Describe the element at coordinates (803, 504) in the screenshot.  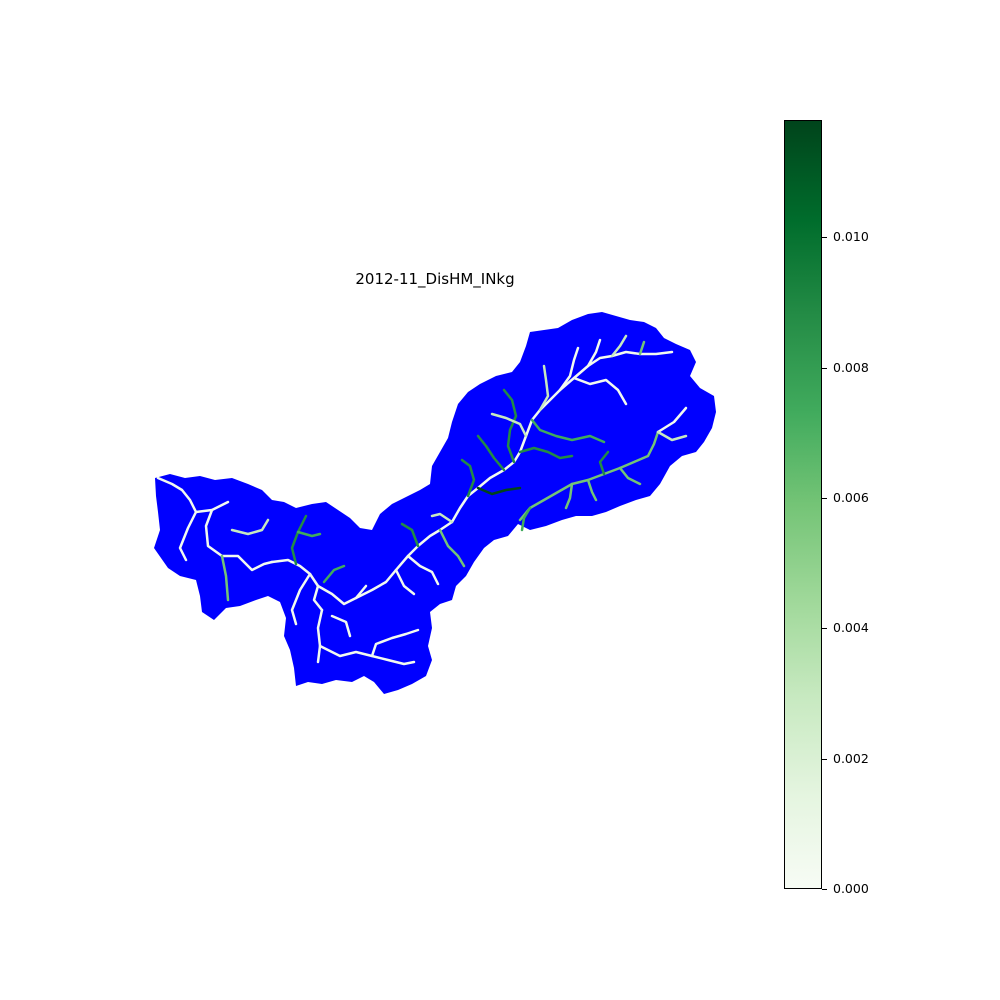
I see `colorbar` at that location.